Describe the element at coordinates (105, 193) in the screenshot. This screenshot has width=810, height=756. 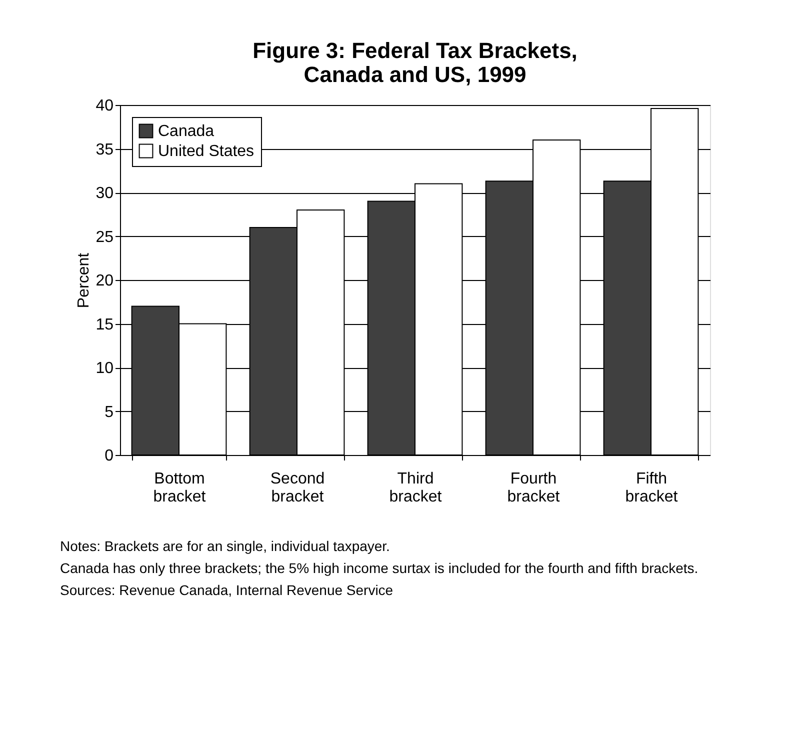
I see `y-tick-label: 30` at that location.